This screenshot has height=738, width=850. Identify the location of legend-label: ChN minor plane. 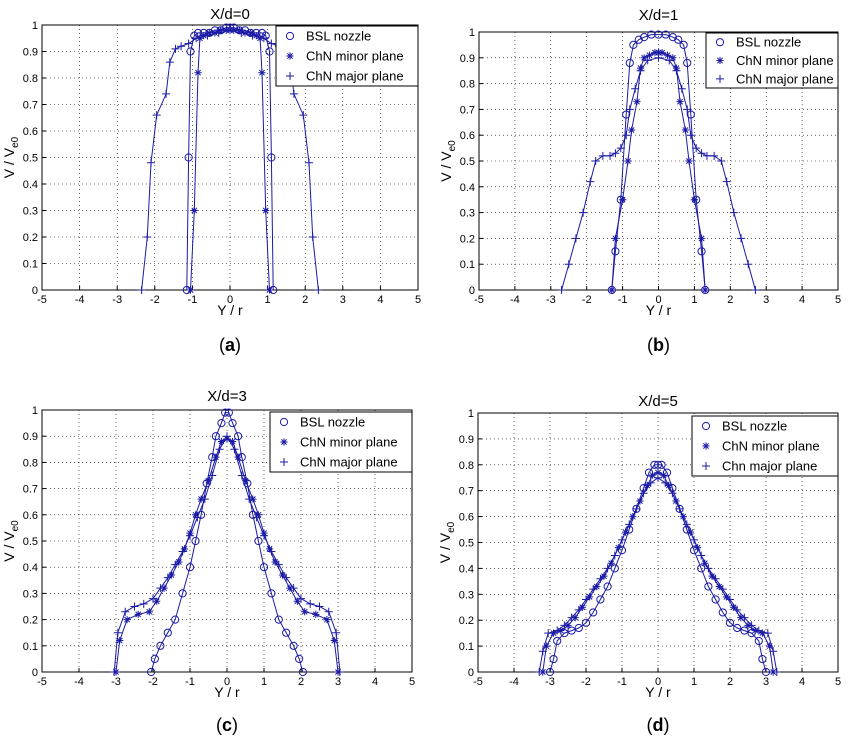
(349, 442).